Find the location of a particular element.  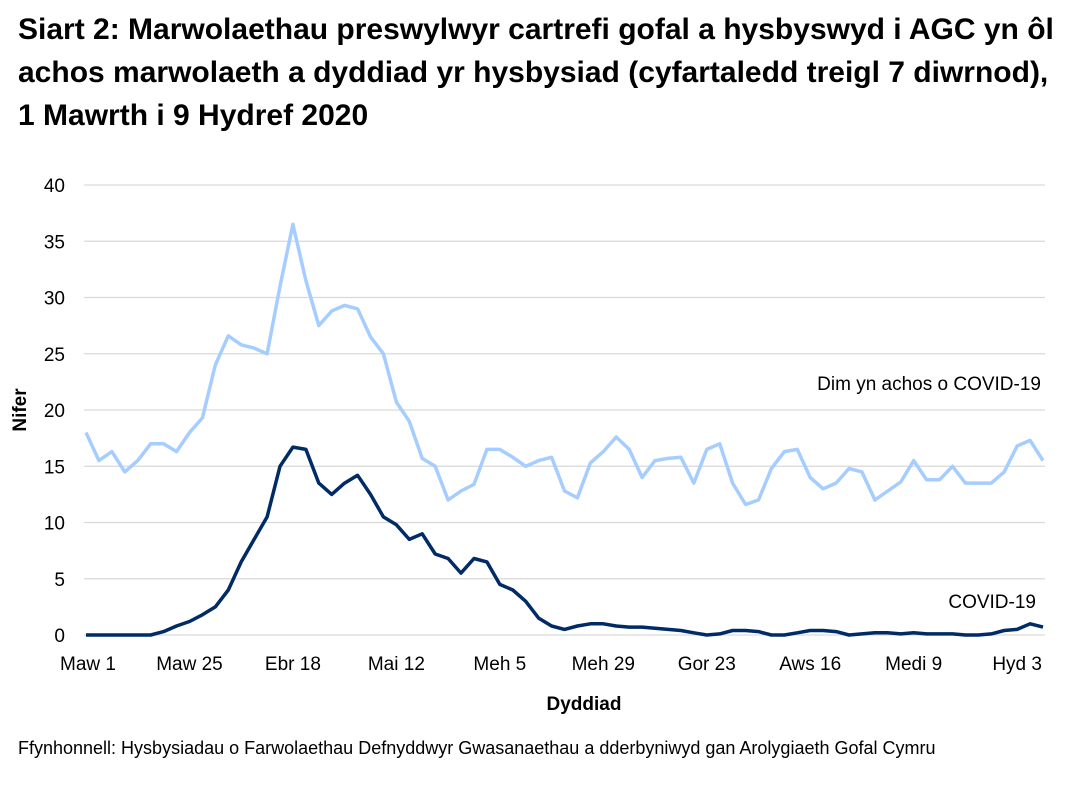

x-tick-label: Meh 29 is located at coordinates (603, 664).